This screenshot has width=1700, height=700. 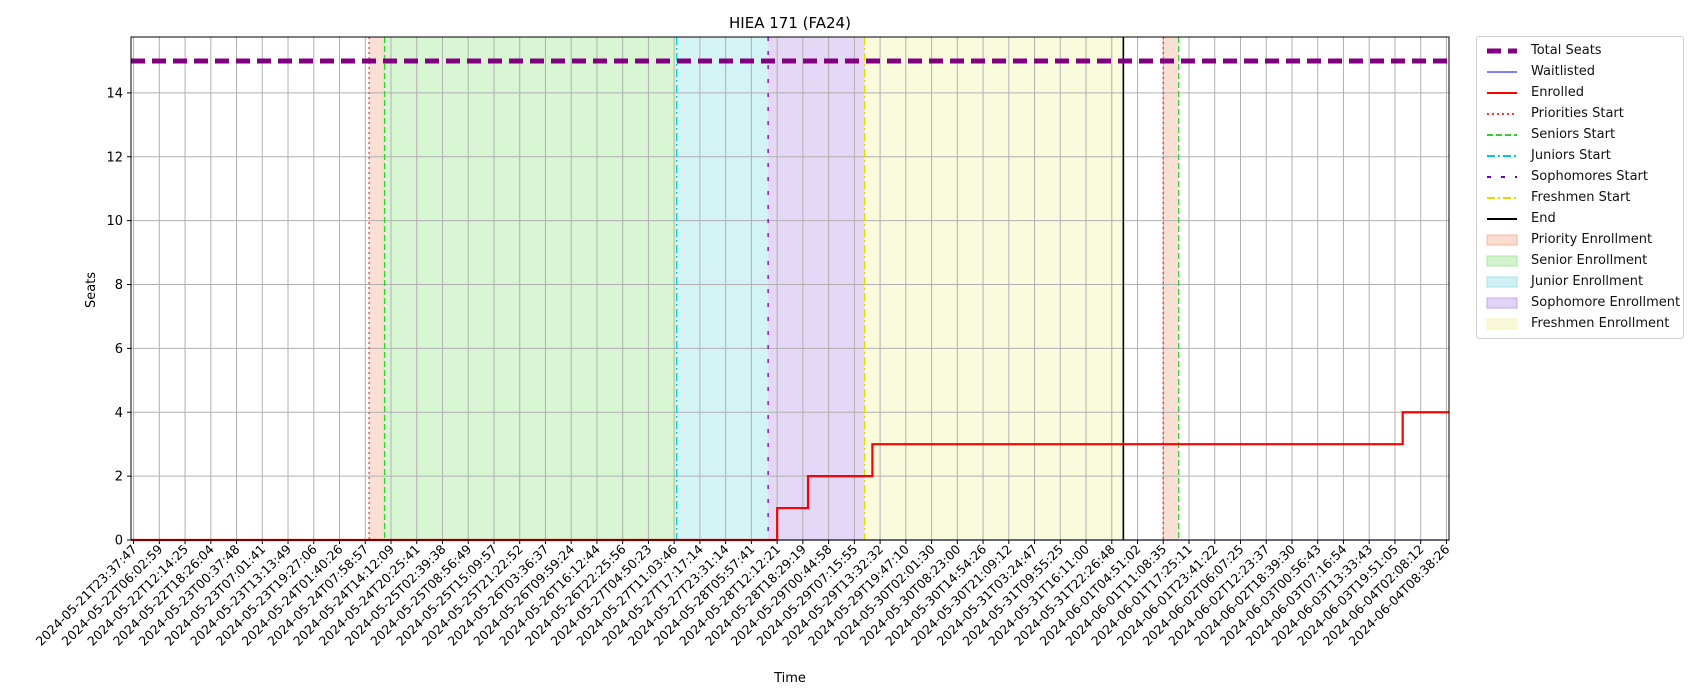 I want to click on legend-label: Priorities Start, so click(x=1577, y=113).